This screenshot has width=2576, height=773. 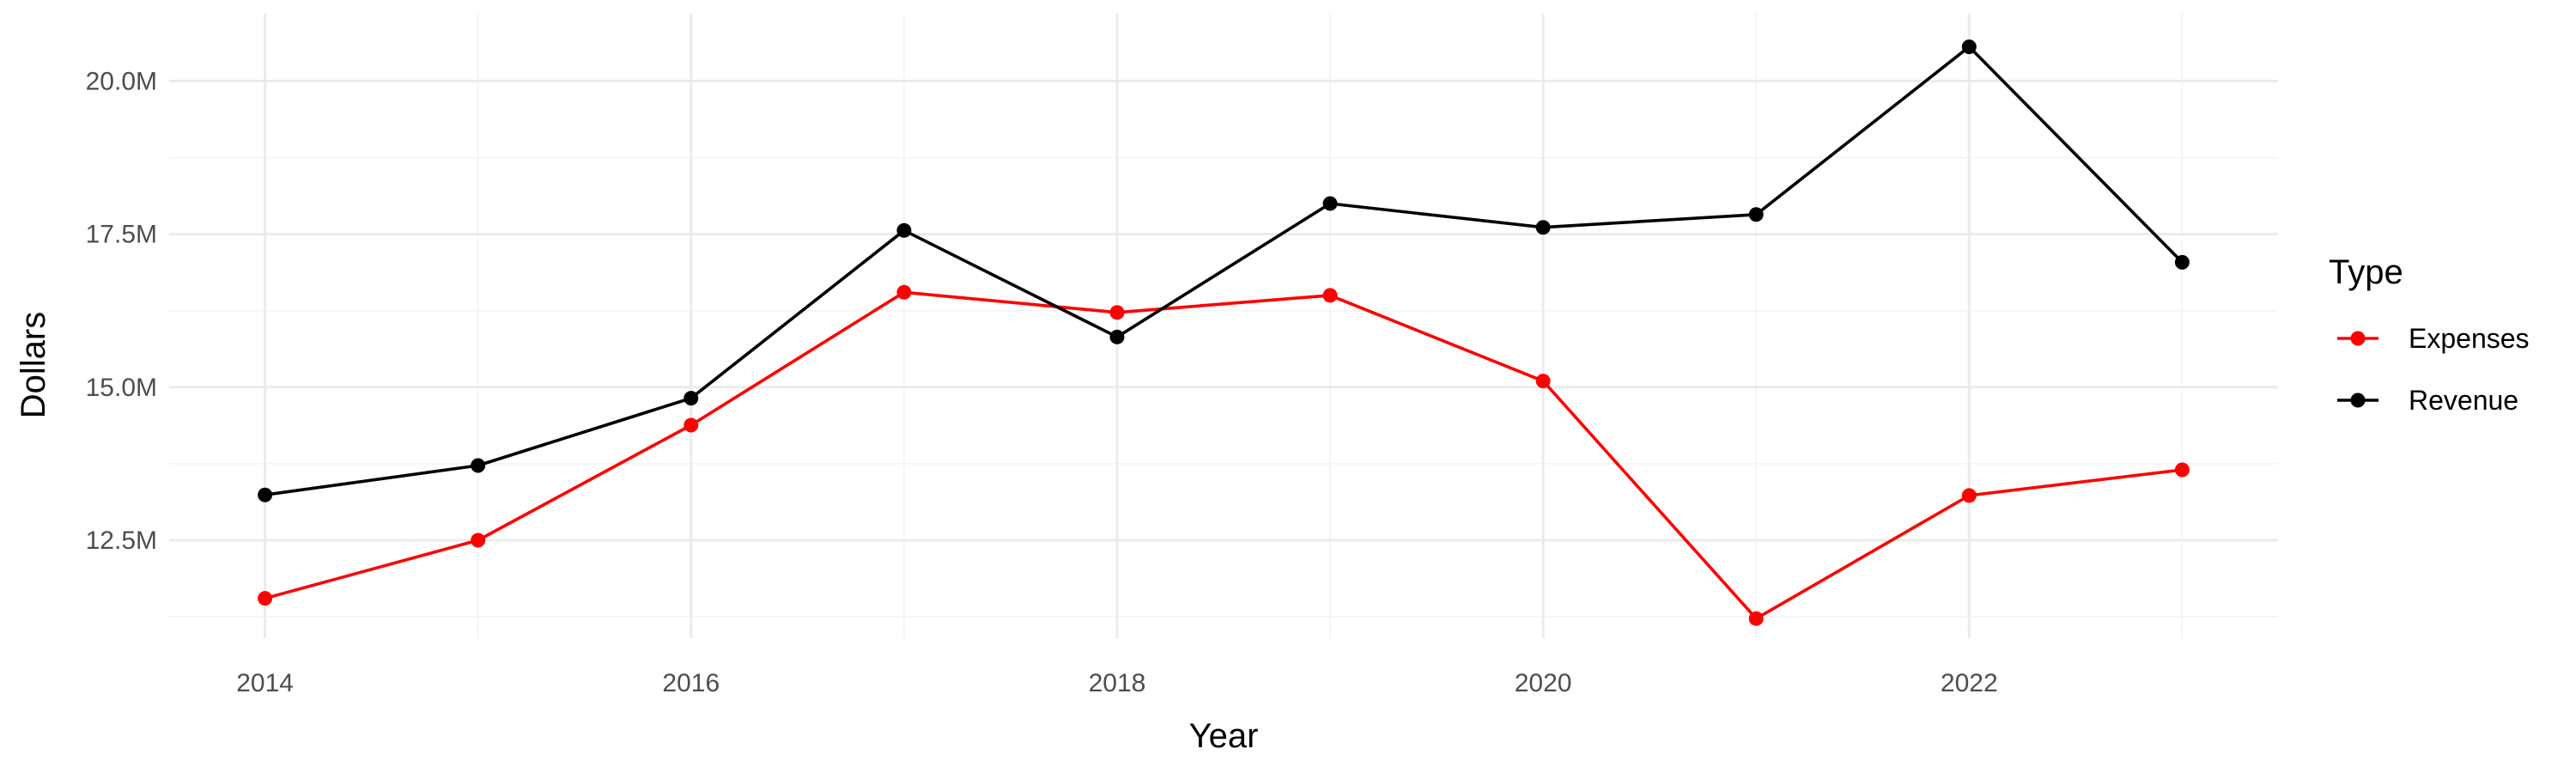 I want to click on x-tick-label: 2014, so click(x=265, y=683).